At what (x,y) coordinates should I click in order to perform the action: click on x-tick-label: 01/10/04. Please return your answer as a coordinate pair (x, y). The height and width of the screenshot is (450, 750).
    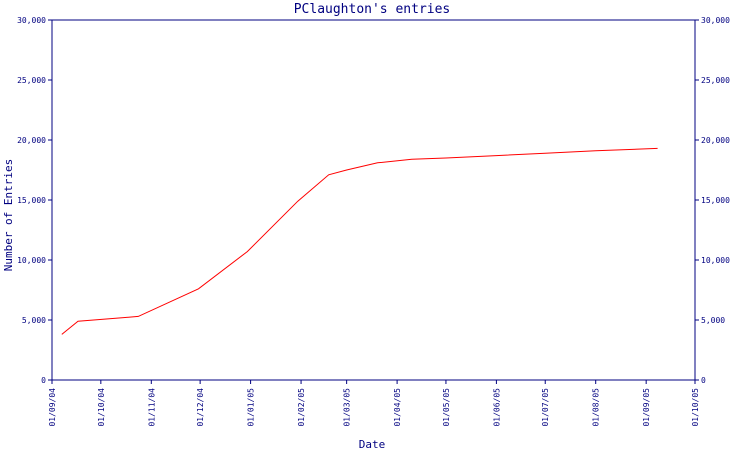
    Looking at the image, I should click on (101, 407).